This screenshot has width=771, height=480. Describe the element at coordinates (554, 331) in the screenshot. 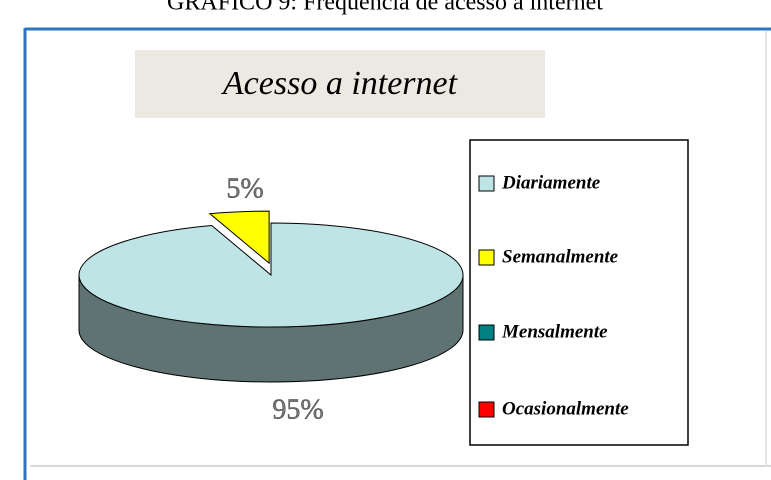

I see `legend-label: Mensalmente` at that location.